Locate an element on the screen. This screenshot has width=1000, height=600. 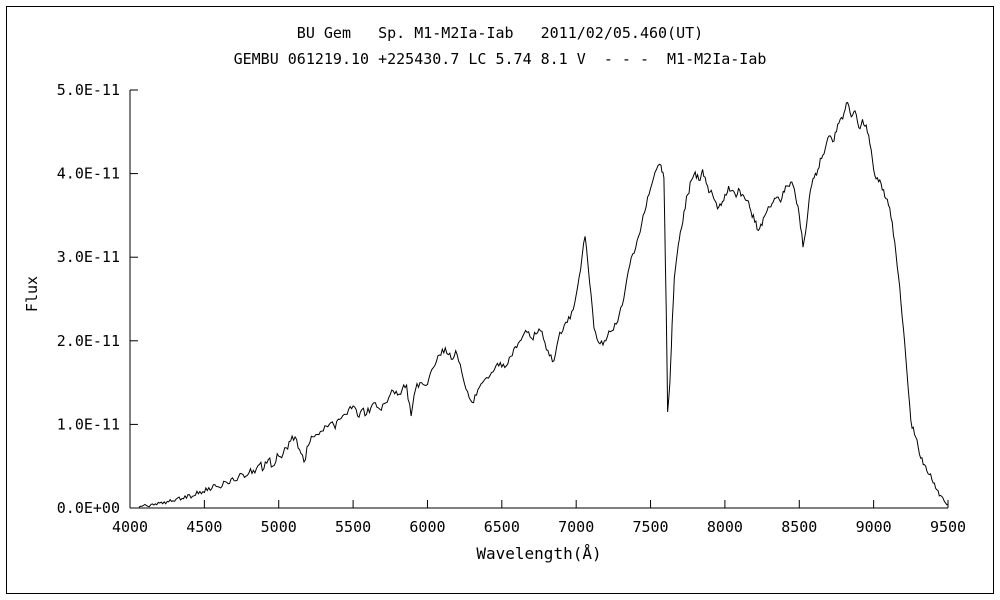
x-tick-label: 7500 is located at coordinates (650, 527).